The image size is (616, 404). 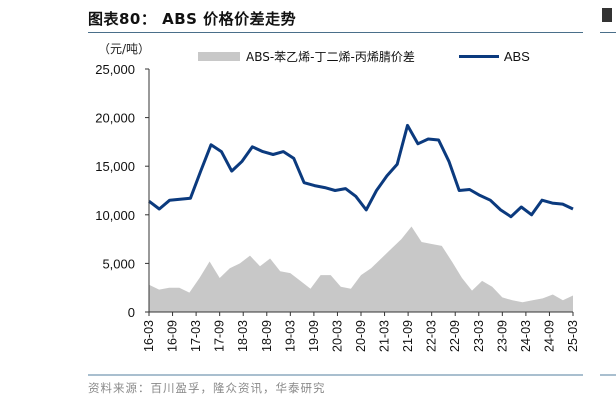 What do you see at coordinates (516, 56) in the screenshot?
I see `legend-line-label: ABS` at bounding box center [516, 56].